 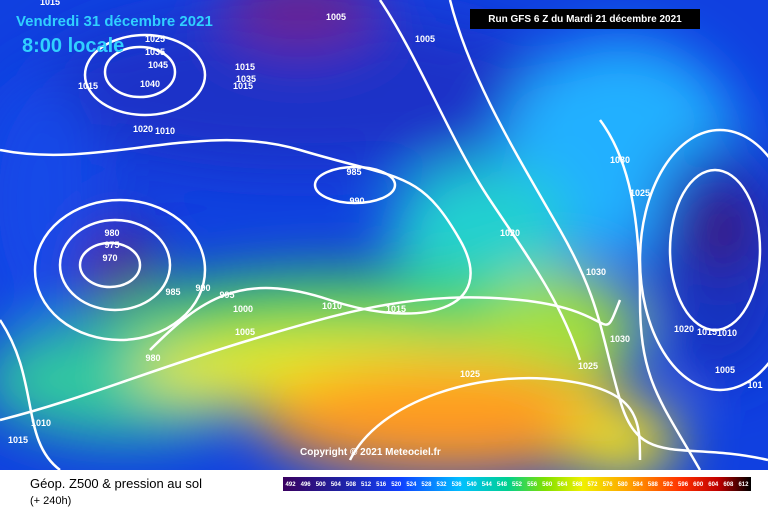 What do you see at coordinates (150, 84) in the screenshot?
I see `isobar-label: 1040` at bounding box center [150, 84].